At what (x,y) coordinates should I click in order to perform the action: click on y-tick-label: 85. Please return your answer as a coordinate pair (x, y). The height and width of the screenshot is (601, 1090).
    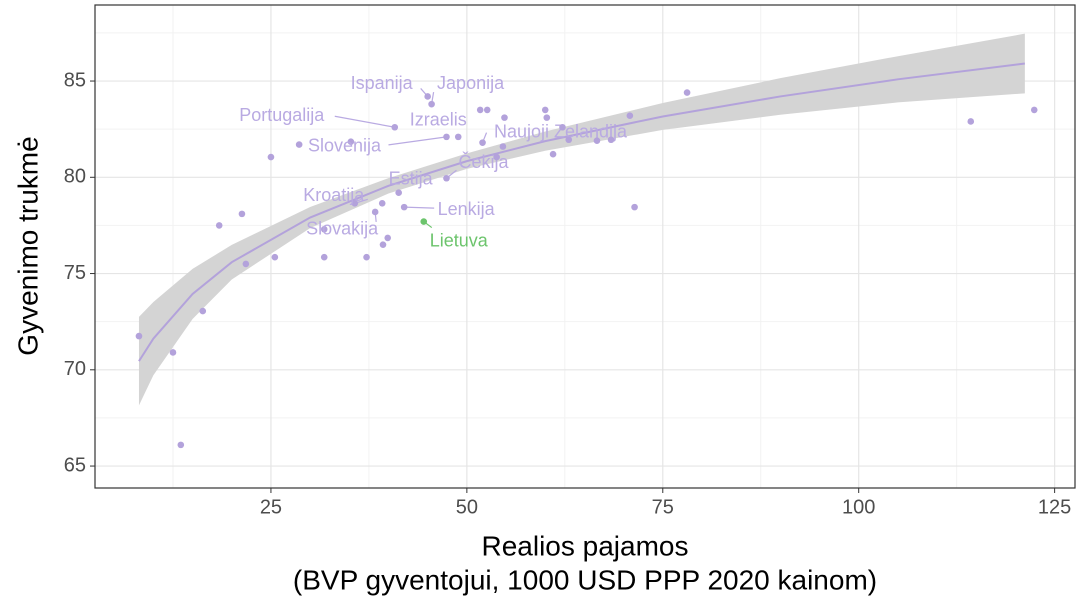
    Looking at the image, I should click on (75, 80).